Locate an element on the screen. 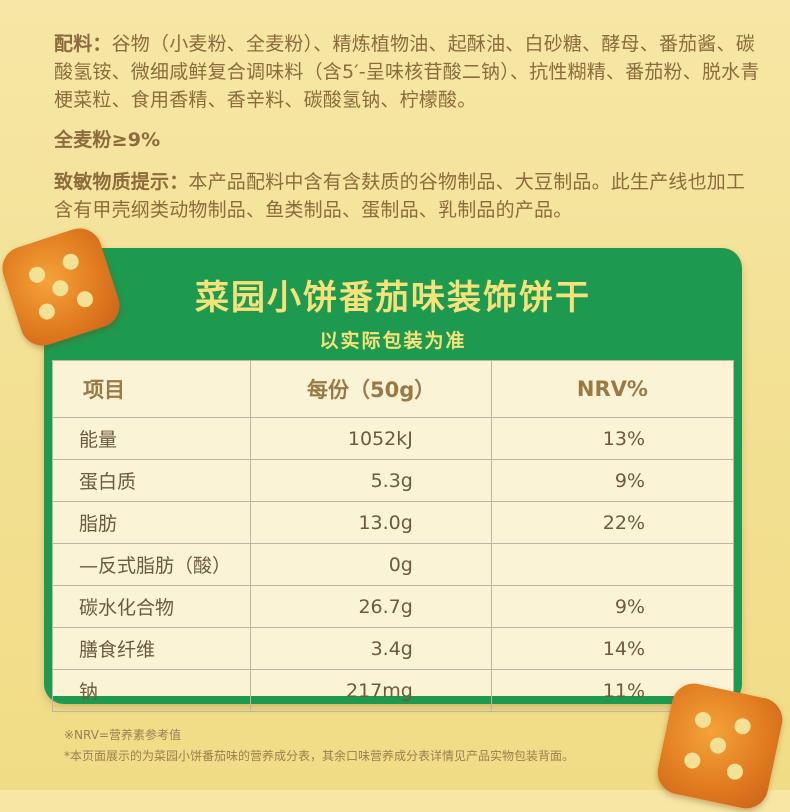 The image size is (790, 812). table-row: 脂肪 13.0g 22% is located at coordinates (393, 522).